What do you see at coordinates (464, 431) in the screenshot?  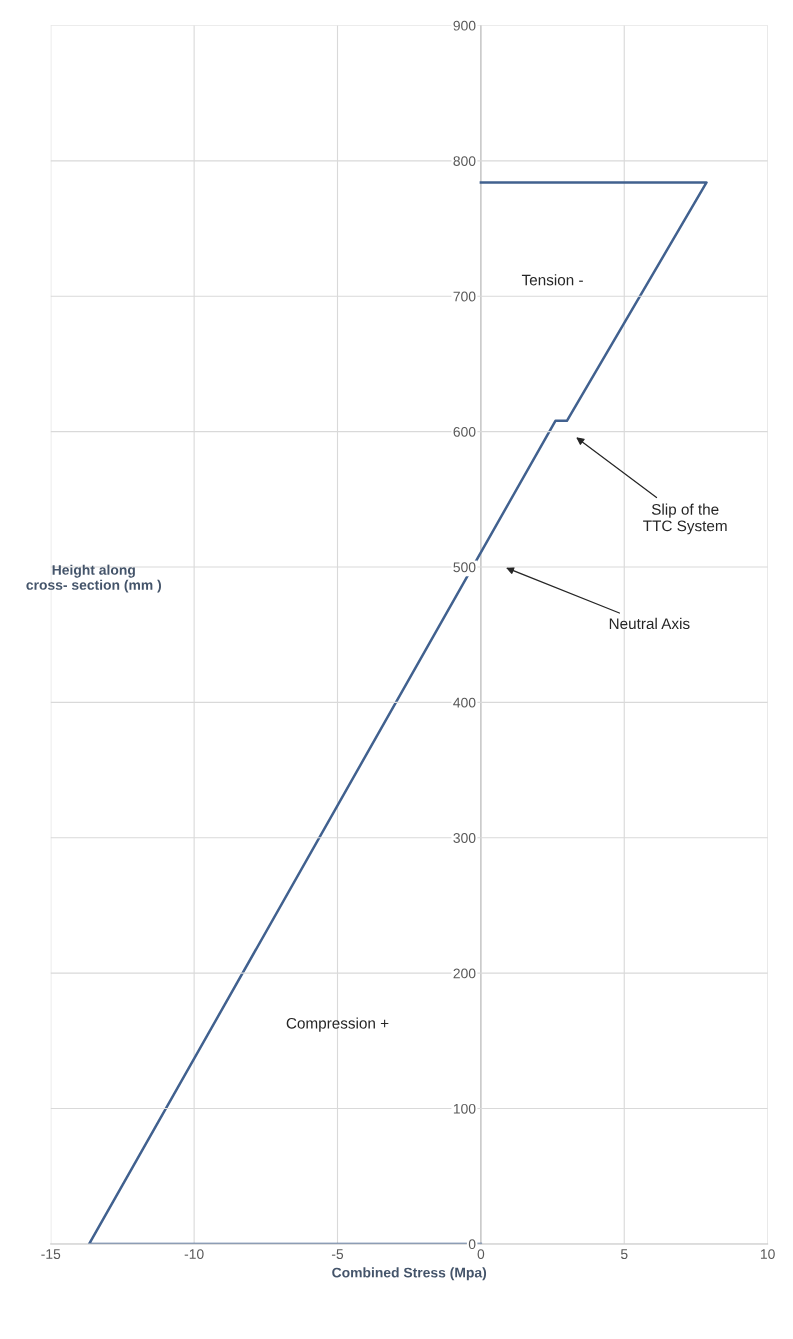 I see `y-tick-label: 600` at bounding box center [464, 431].